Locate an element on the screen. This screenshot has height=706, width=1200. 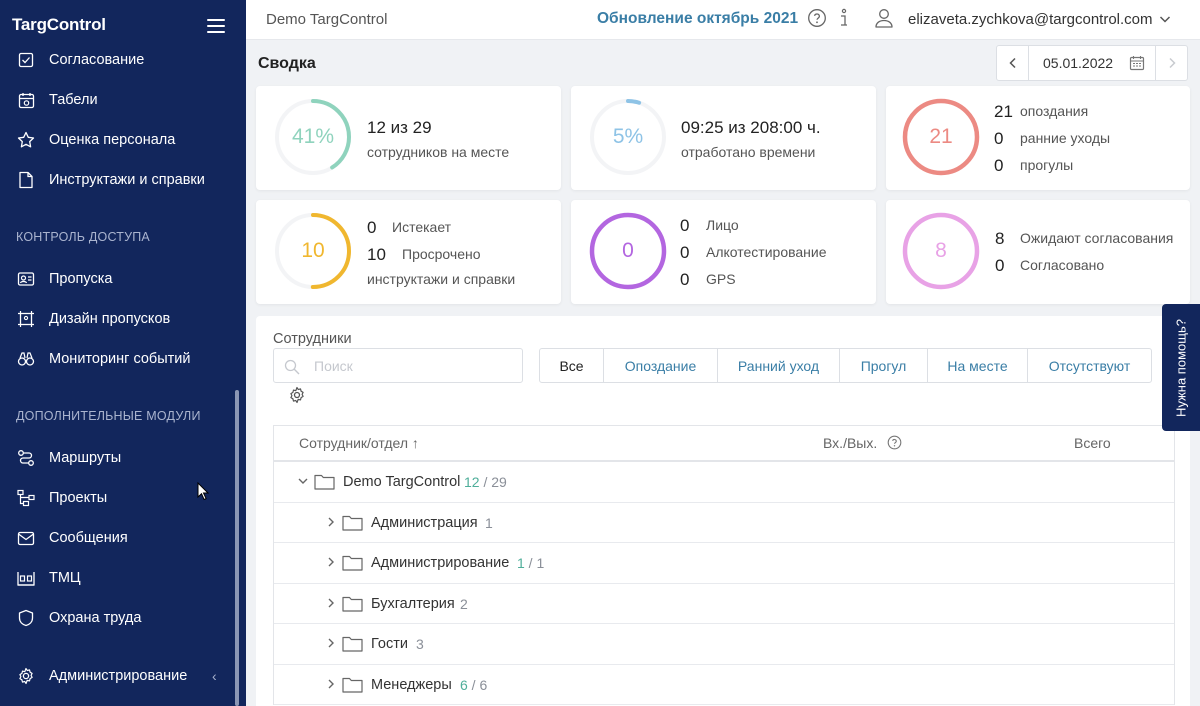
settings-gear-icon is located at coordinates (297, 395).